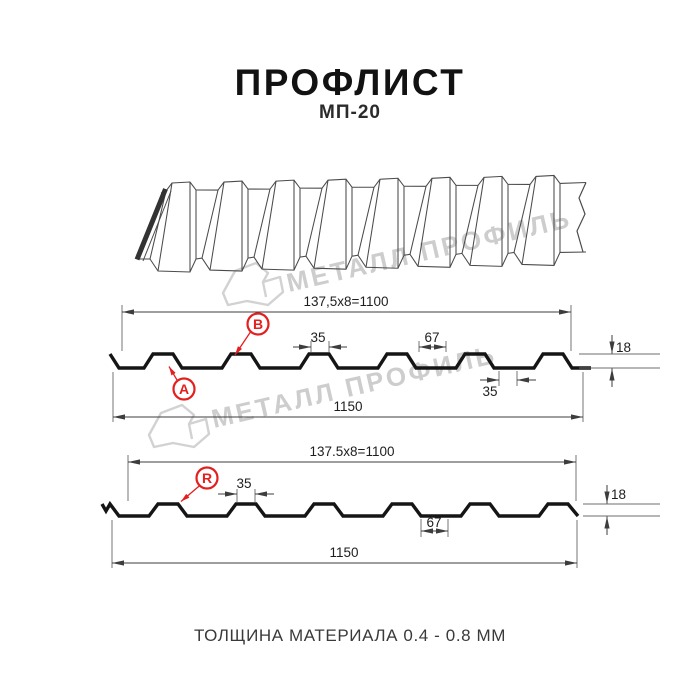  Describe the element at coordinates (352, 451) in the screenshot. I see `dim-coverage-width: 137.5x8=1100` at that location.